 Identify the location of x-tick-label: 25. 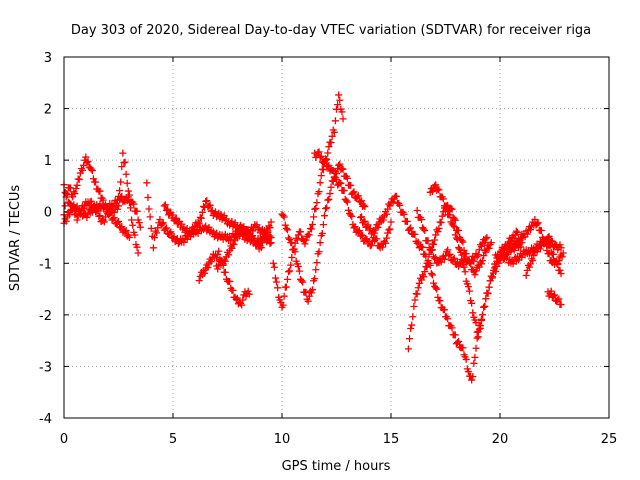
(609, 439).